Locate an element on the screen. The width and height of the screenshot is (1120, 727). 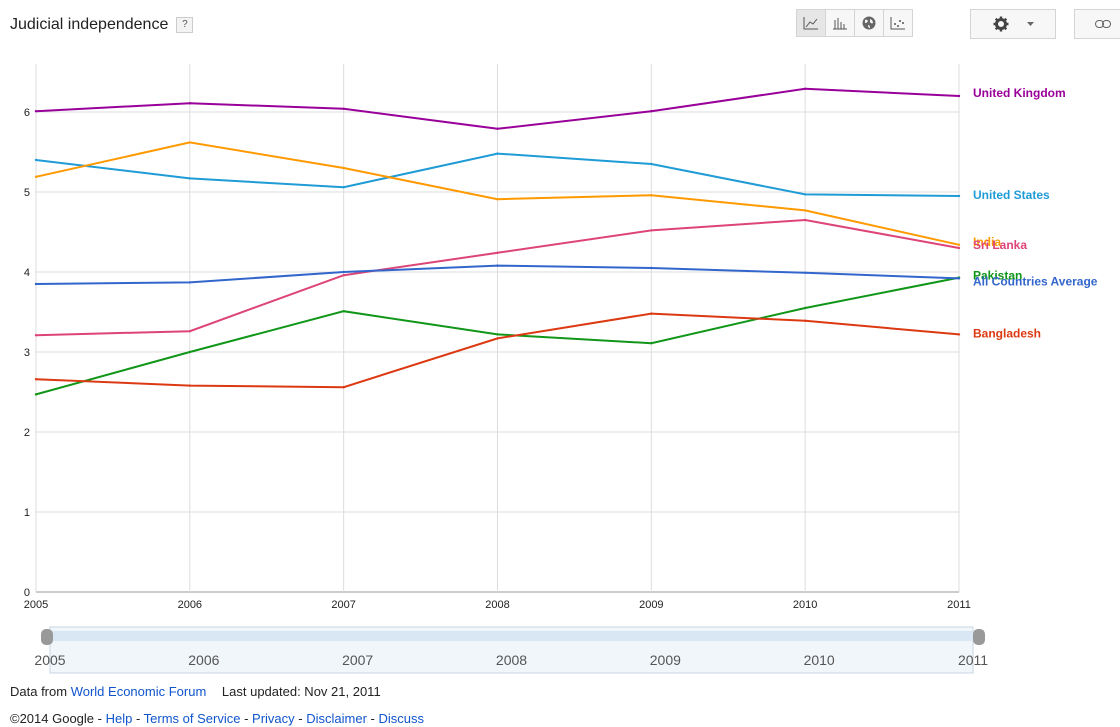
disclaimer-link: Disclaimer is located at coordinates (336, 718).